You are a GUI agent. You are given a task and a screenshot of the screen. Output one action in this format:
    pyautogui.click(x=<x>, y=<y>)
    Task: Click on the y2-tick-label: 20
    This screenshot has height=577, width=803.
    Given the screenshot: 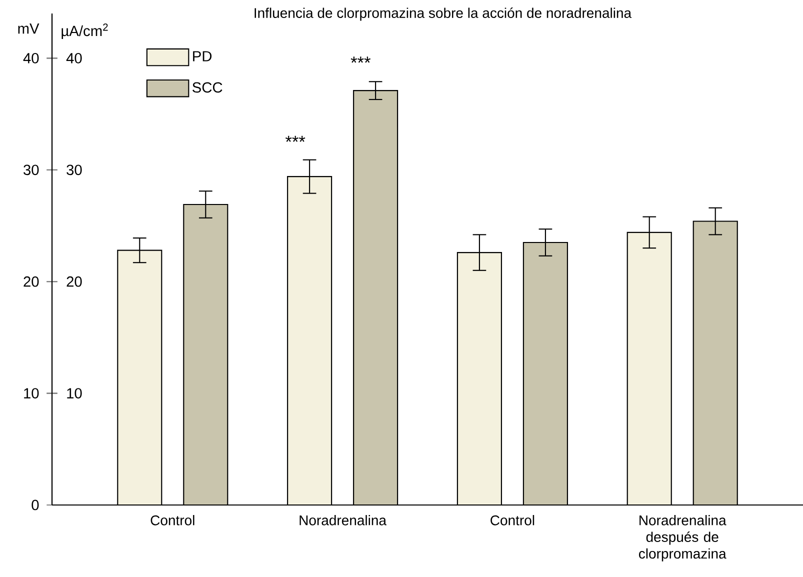 What is the action you would take?
    pyautogui.click(x=74, y=281)
    